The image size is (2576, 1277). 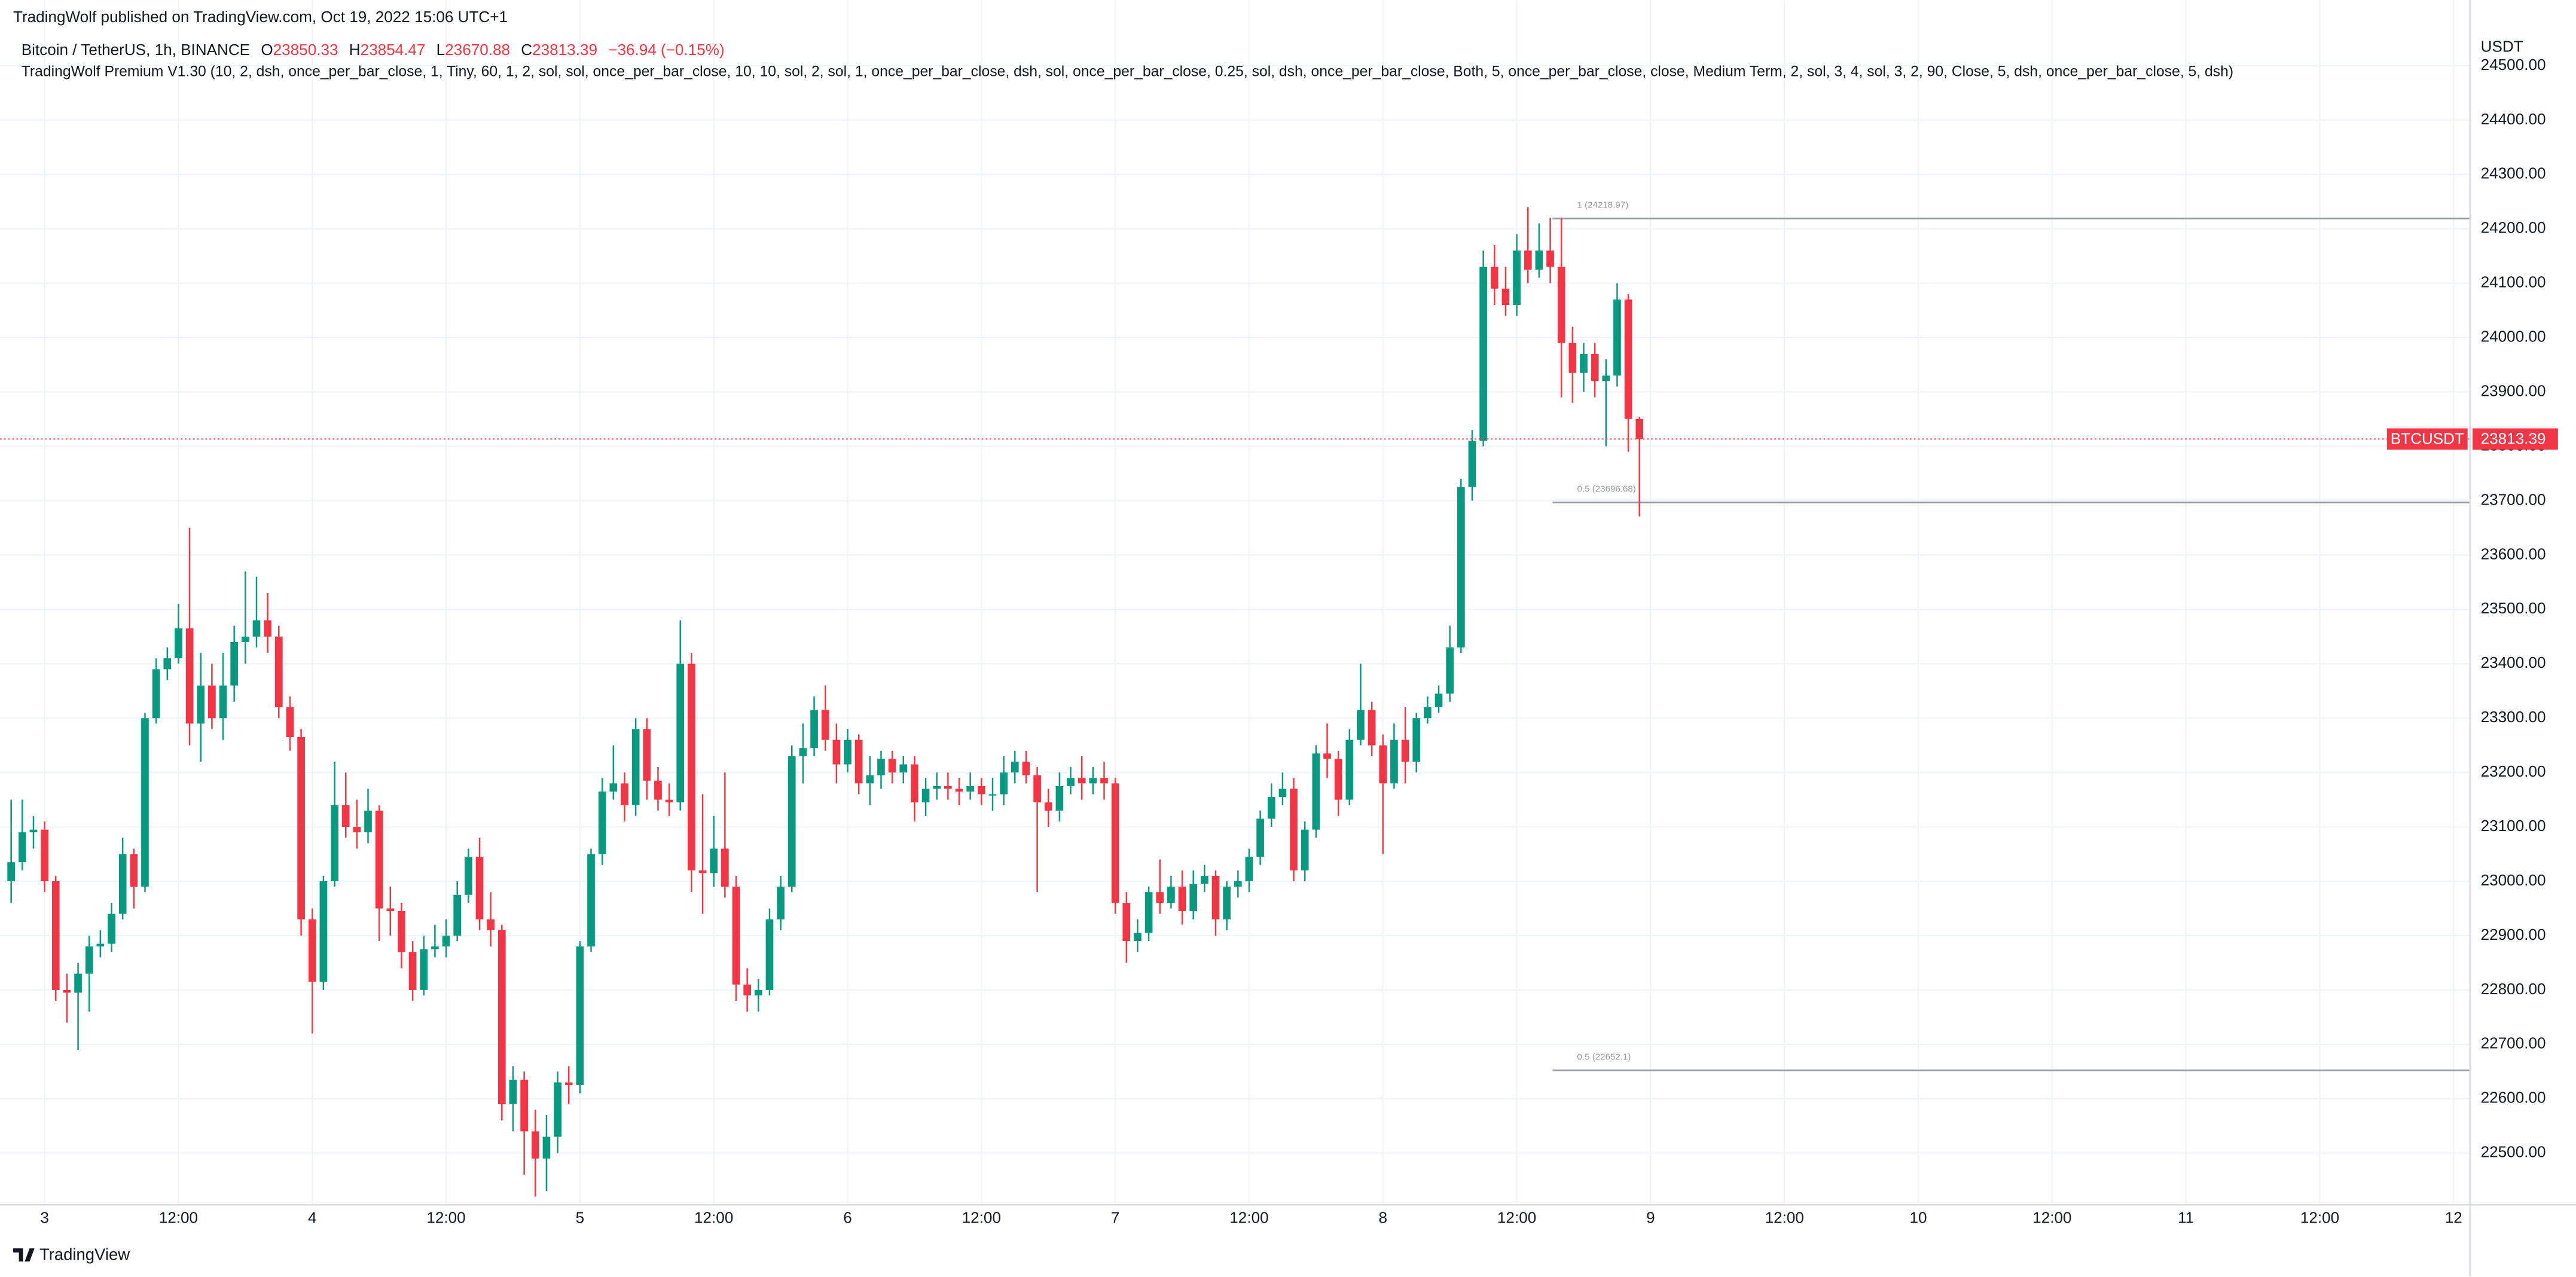 What do you see at coordinates (2513, 662) in the screenshot?
I see `y-tick-label: 23400.00` at bounding box center [2513, 662].